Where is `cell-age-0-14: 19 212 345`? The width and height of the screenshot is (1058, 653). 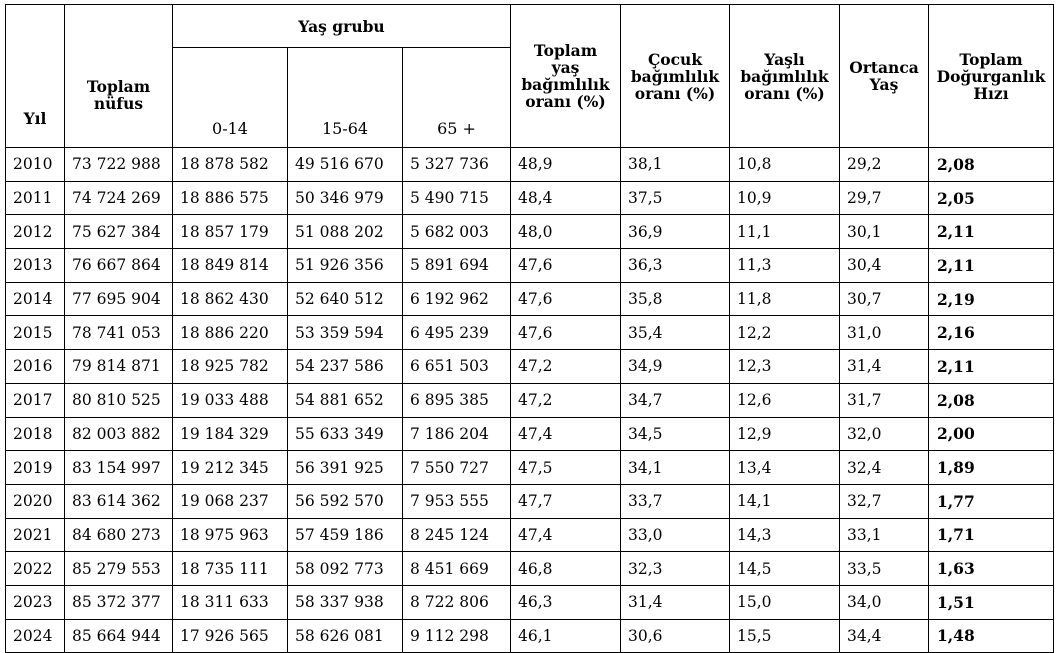
cell-age-0-14: 19 212 345 is located at coordinates (230, 467).